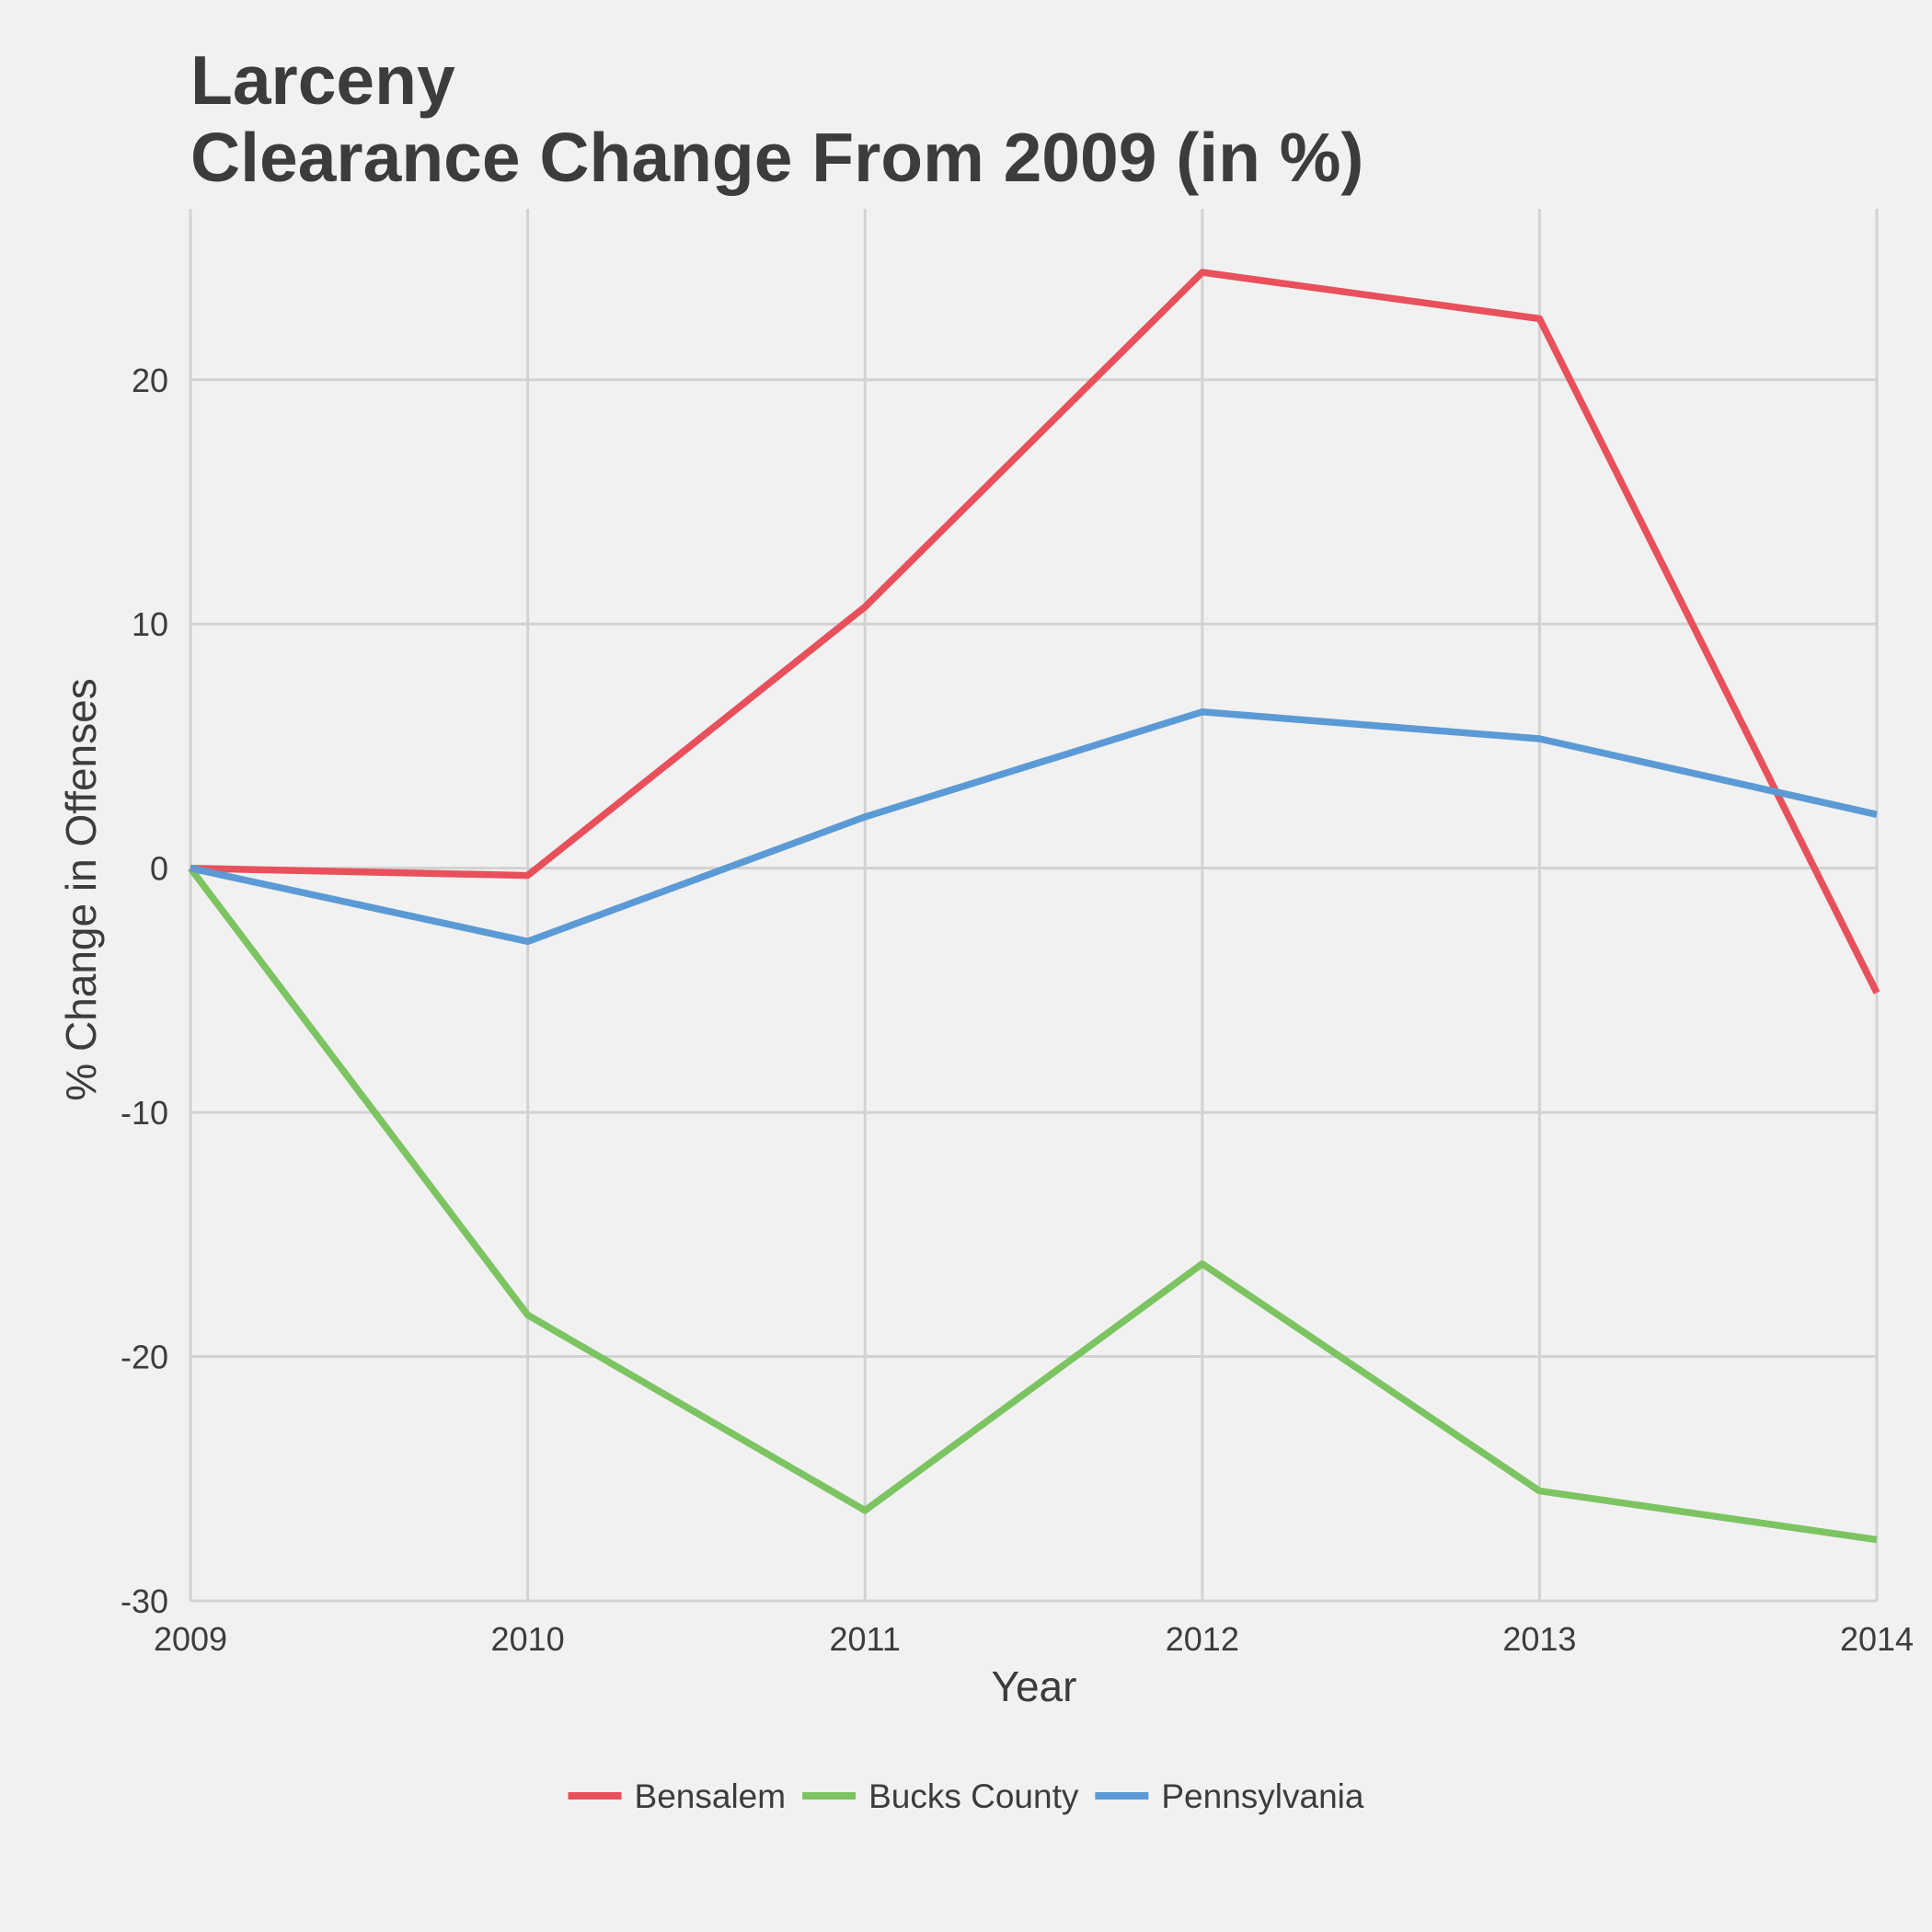  I want to click on x-tick-label: 2009, so click(190, 1639).